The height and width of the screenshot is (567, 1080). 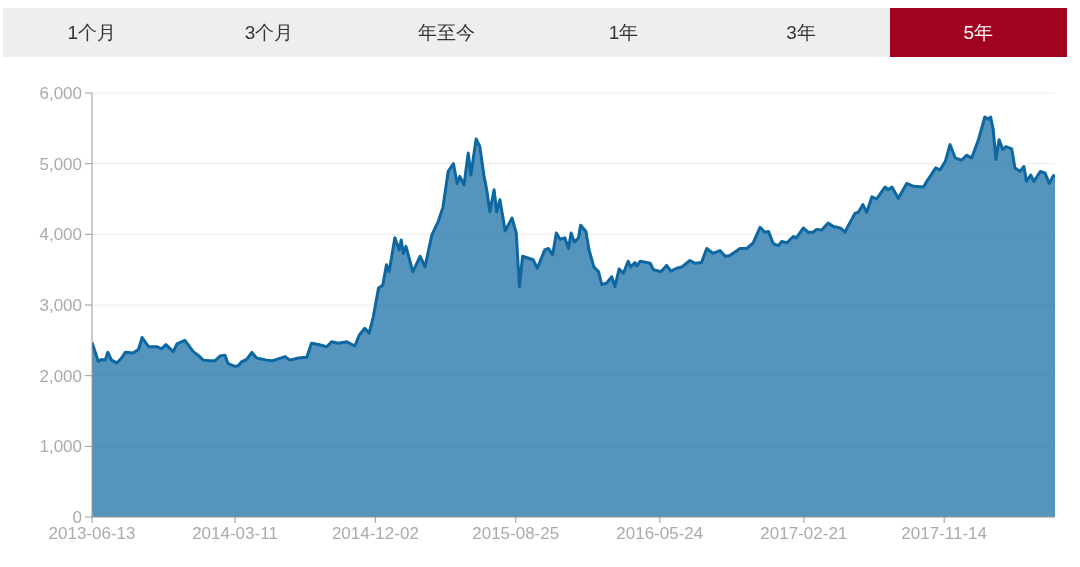 I want to click on y-tick-label: 5,000, so click(x=60, y=164).